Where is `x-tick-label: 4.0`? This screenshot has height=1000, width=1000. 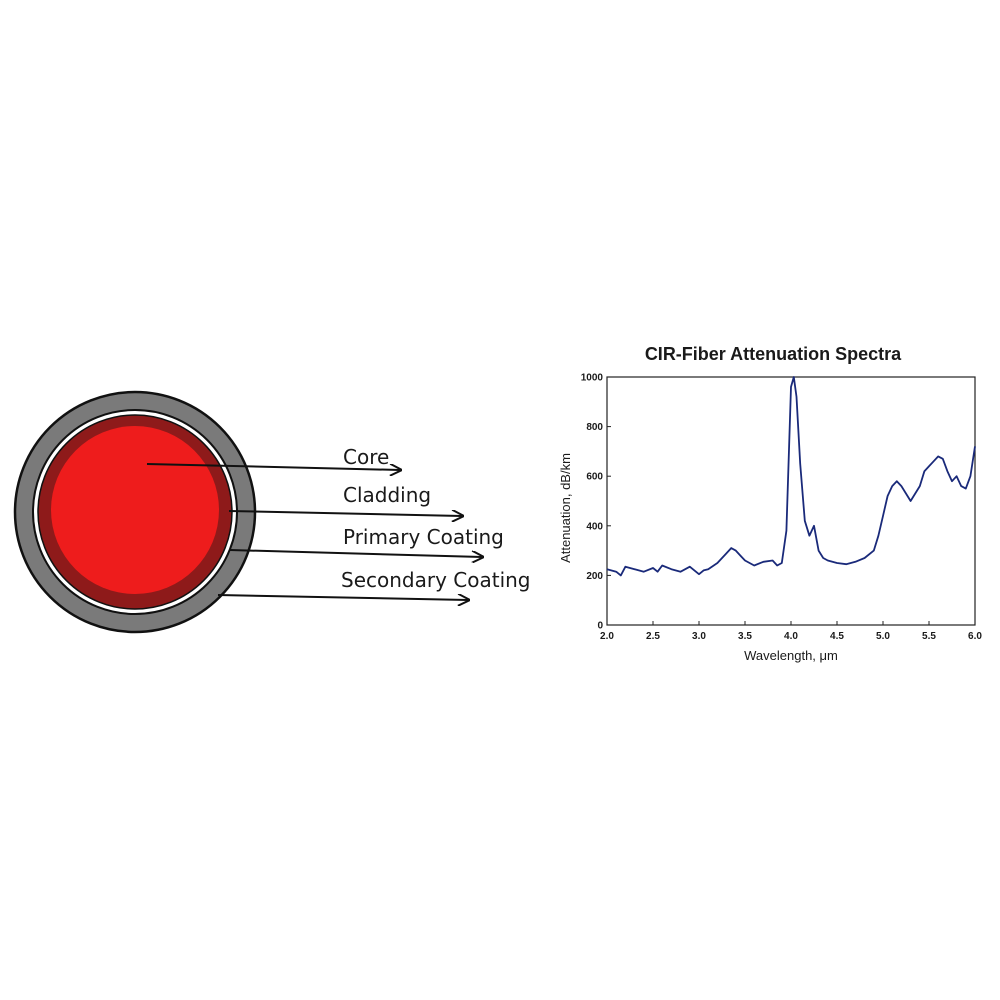
x-tick-label: 4.0 is located at coordinates (791, 636).